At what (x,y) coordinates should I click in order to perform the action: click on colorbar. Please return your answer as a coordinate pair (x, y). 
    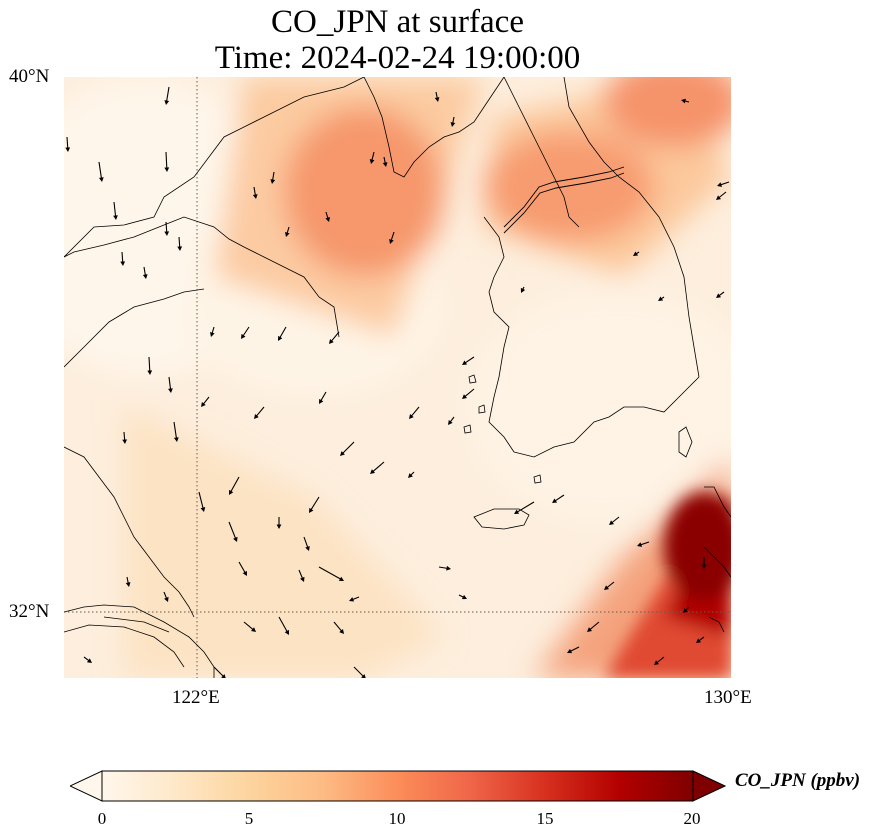
    Looking at the image, I should click on (398, 786).